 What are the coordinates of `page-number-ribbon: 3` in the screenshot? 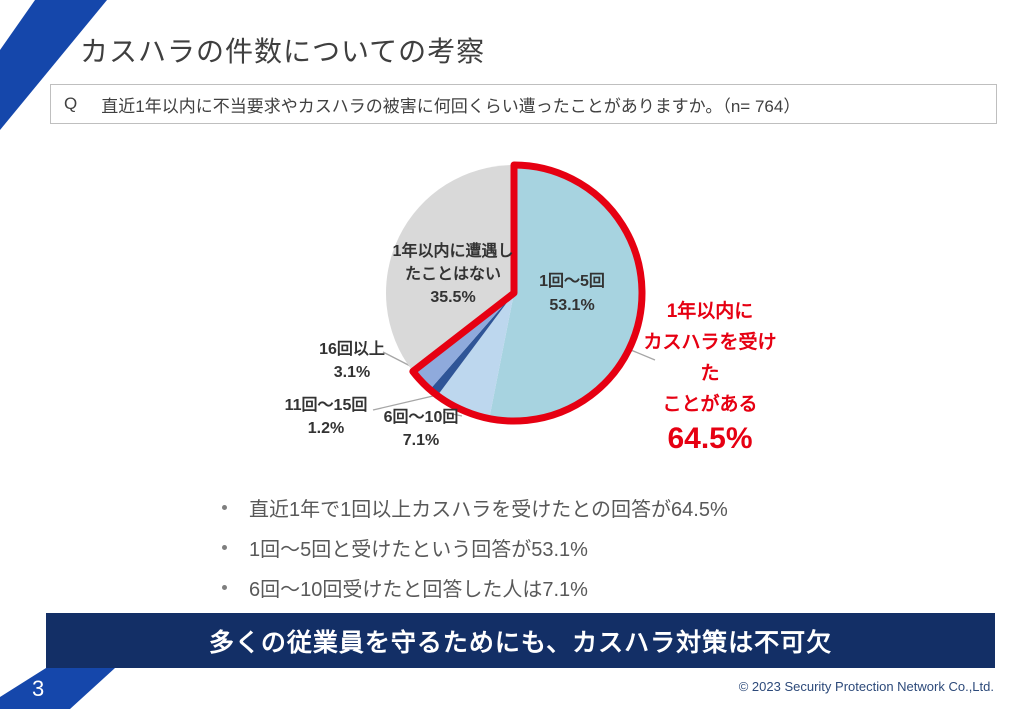 It's located at (57, 688).